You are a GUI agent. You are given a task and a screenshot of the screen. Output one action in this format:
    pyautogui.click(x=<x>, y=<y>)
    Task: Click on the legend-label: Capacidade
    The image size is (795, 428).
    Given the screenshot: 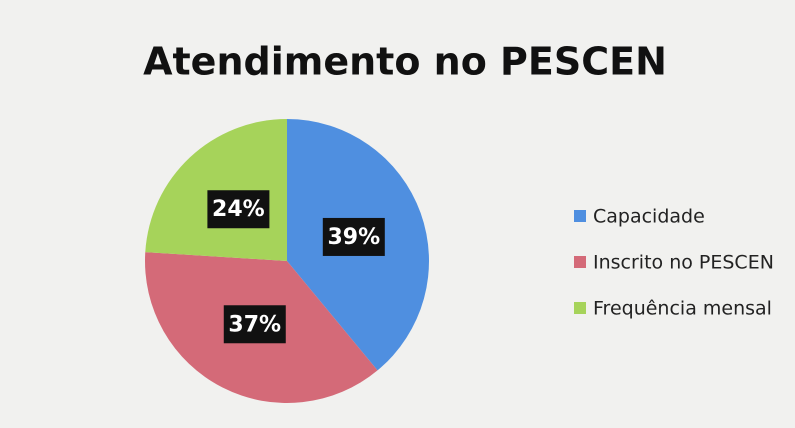 What is the action you would take?
    pyautogui.click(x=649, y=217)
    